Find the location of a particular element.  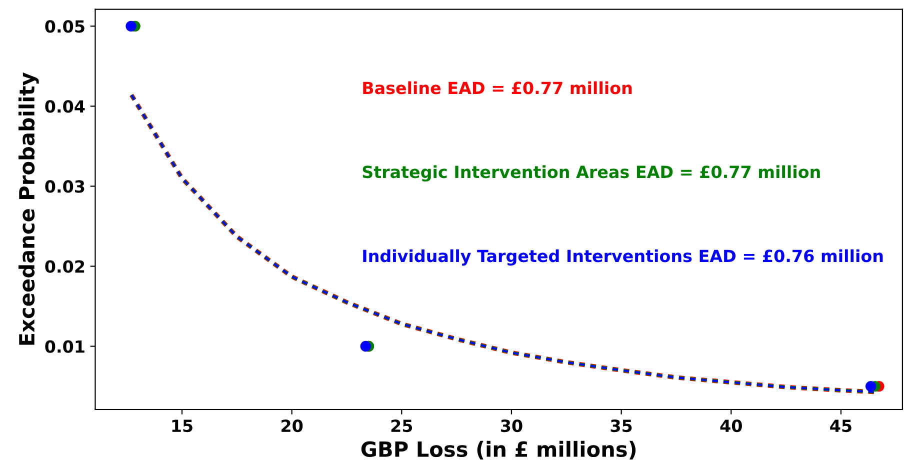

x-tick-label: 25 is located at coordinates (401, 426).